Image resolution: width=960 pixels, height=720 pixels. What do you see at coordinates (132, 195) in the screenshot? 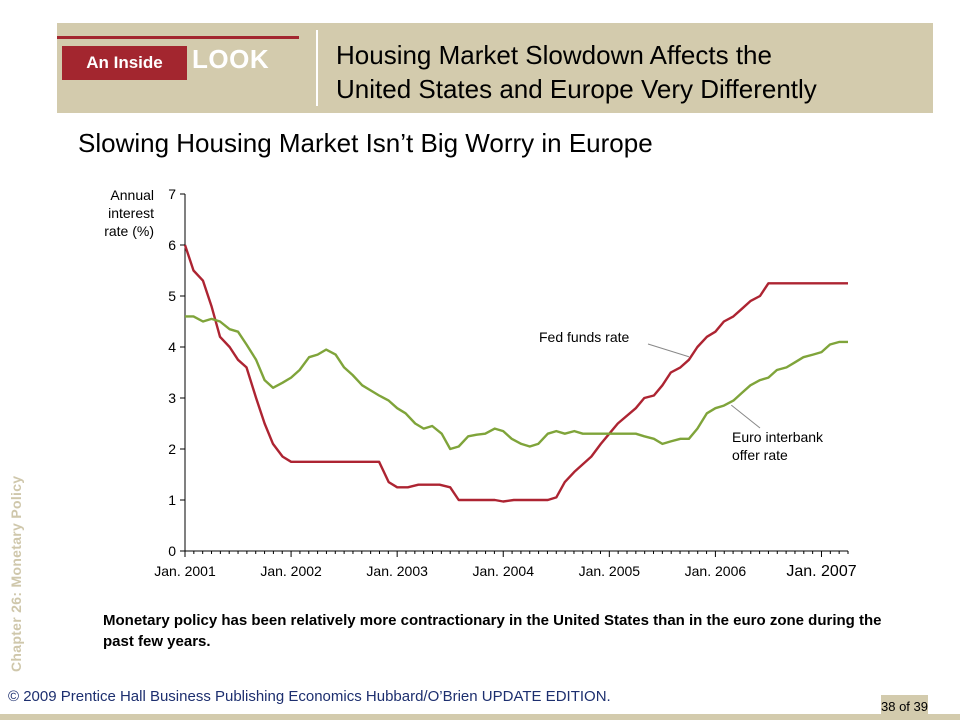
I see `y-axis-label-line: Annual` at bounding box center [132, 195].